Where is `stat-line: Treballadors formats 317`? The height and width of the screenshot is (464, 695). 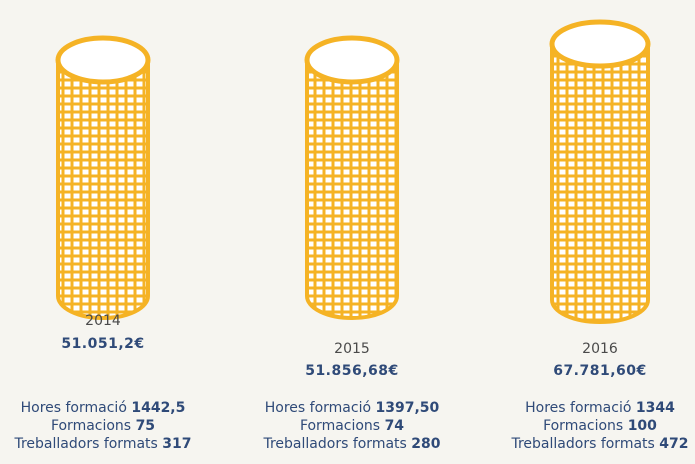
stat-line: Treballadors formats 317 is located at coordinates (102, 444).